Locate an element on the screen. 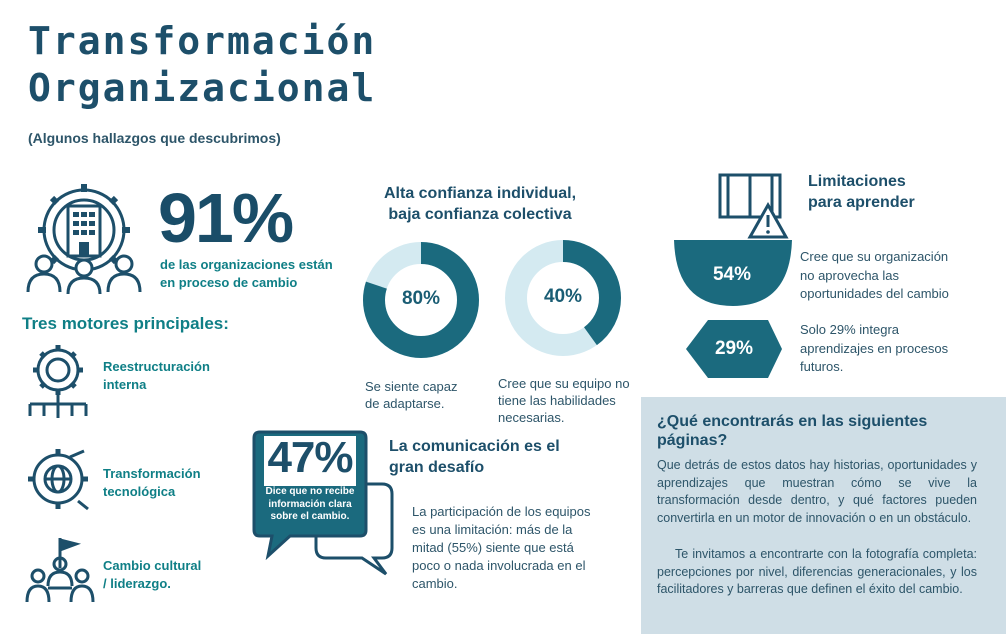 The width and height of the screenshot is (1006, 634). limitation-54-line-3: oportunidades del cambio is located at coordinates (874, 293).